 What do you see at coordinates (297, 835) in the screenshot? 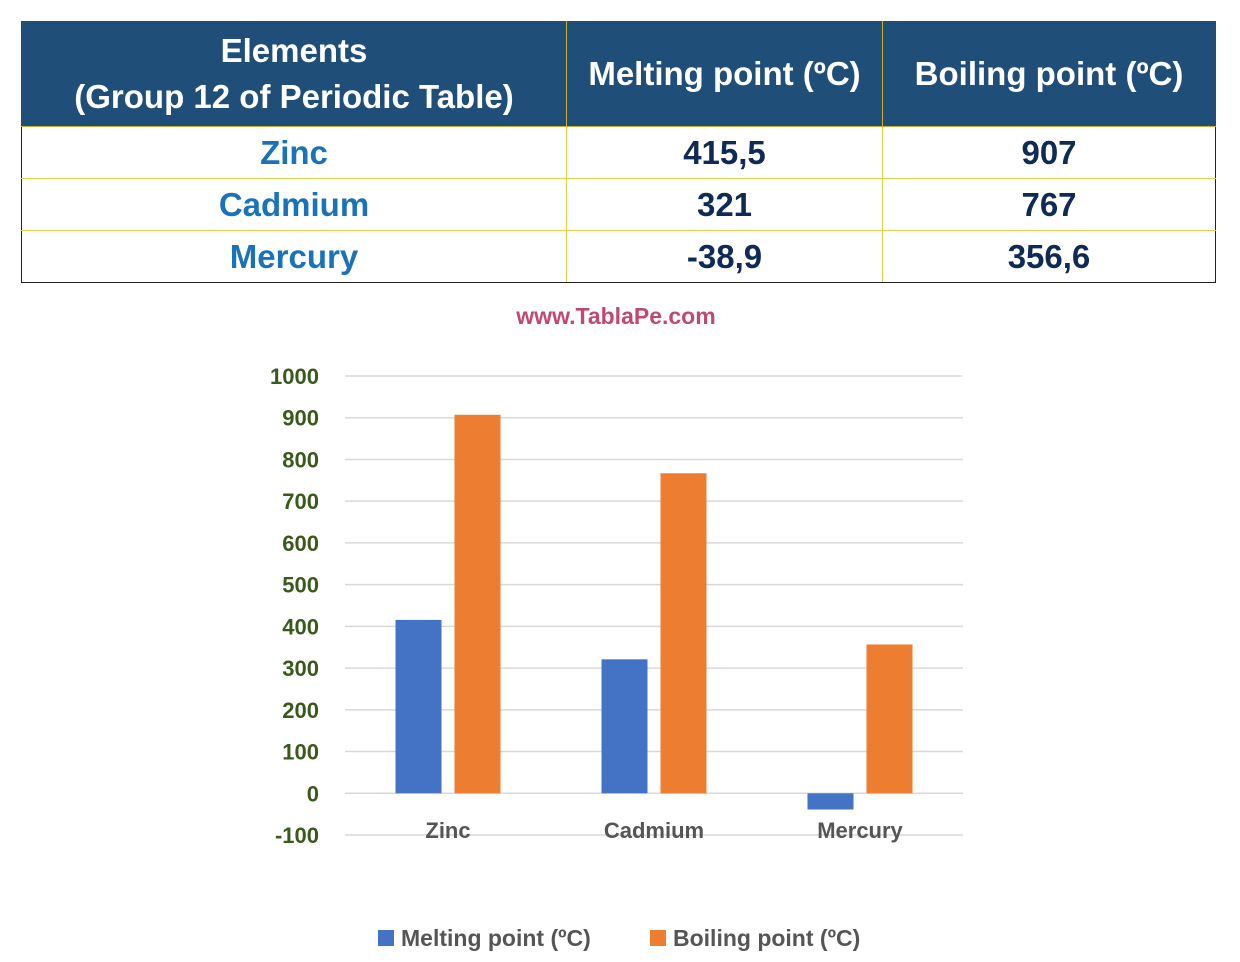
I see `y-tick-label: -100` at bounding box center [297, 835].